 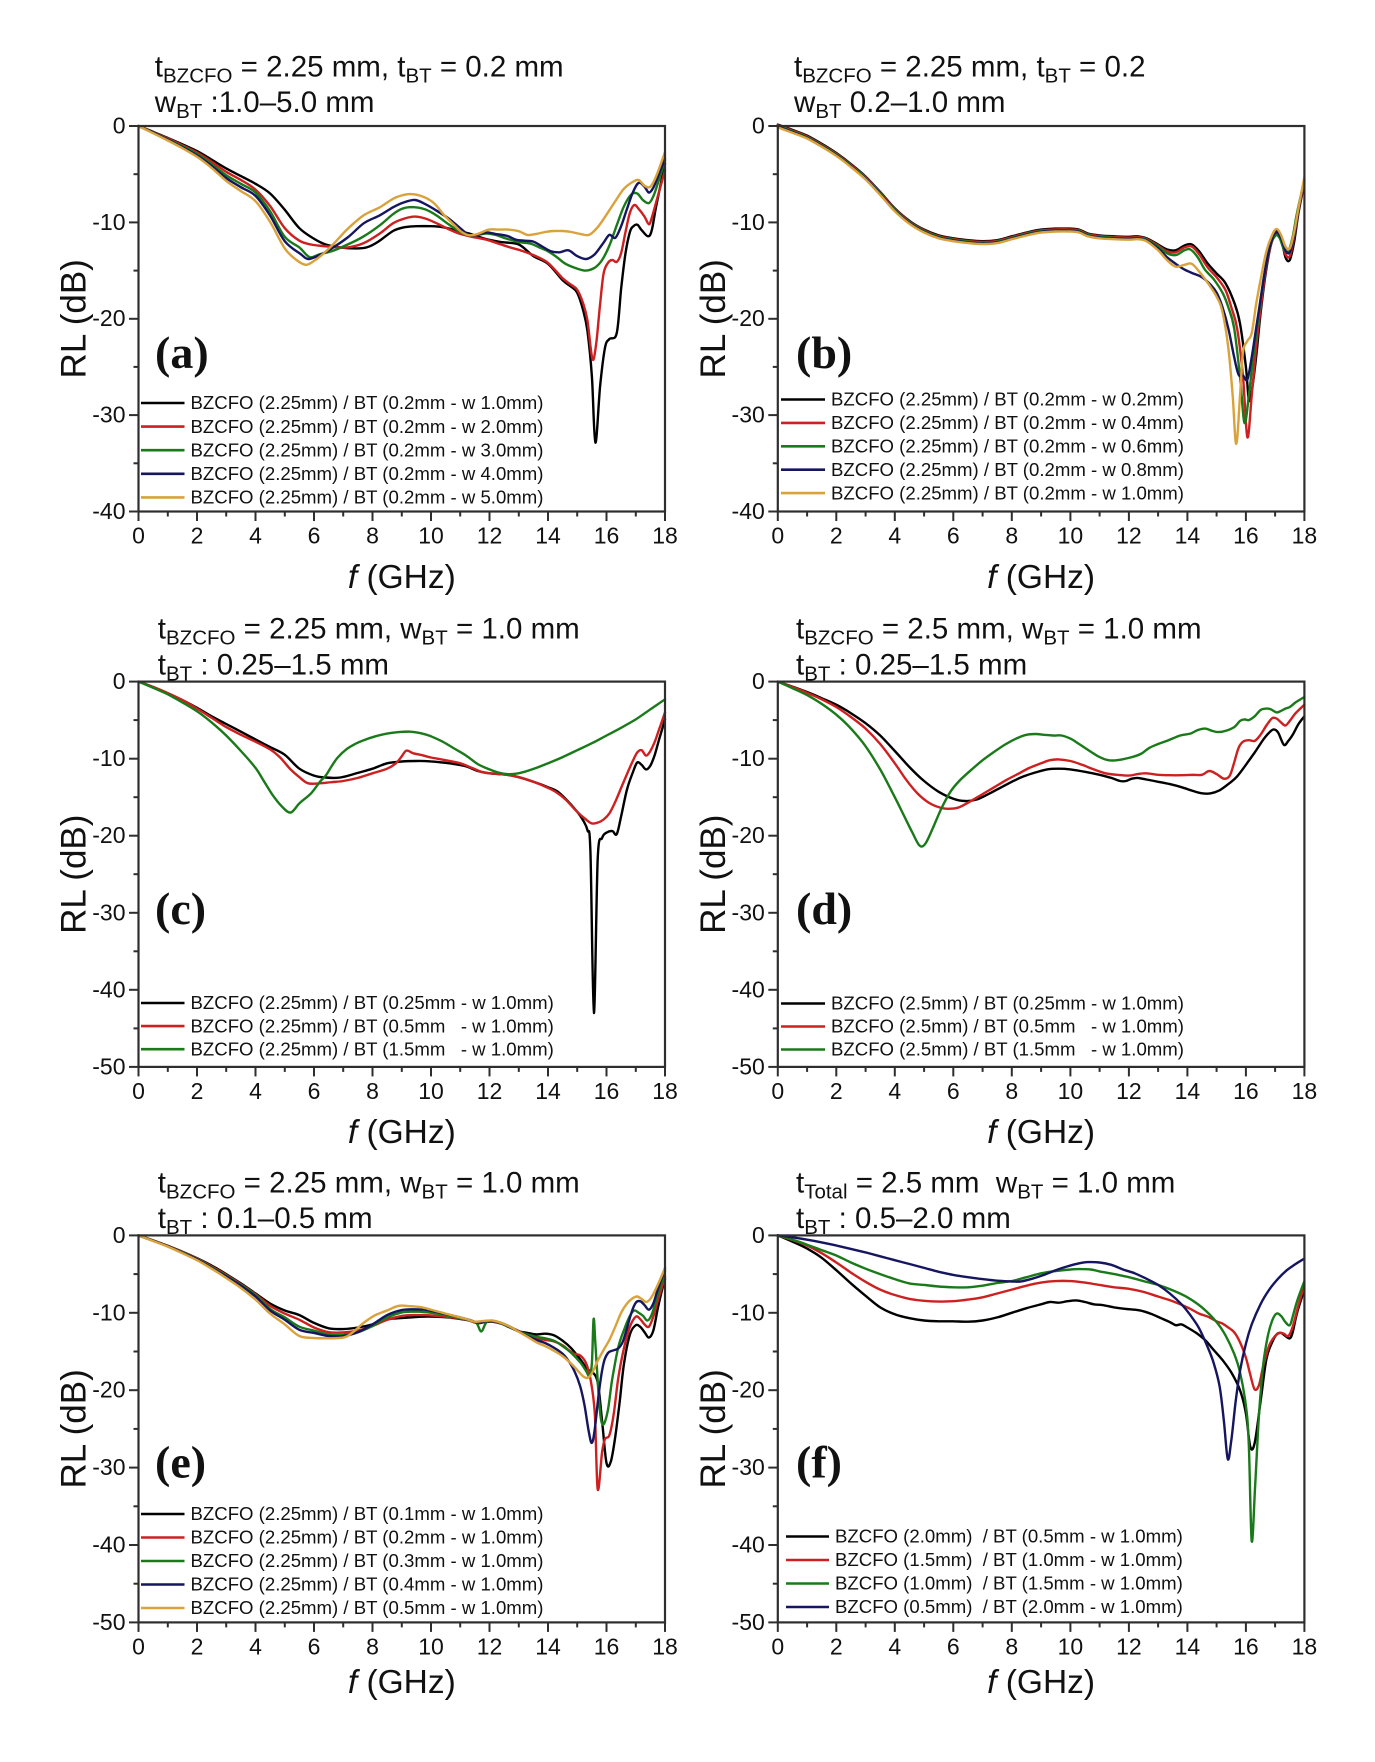 I want to click on svg-text:BZCFO (2.0mm) / BT (0.5mm - w: BZCFO (2.0mm) / BT (0.5mm - w 1.0mm), so click(x=1009, y=1536).